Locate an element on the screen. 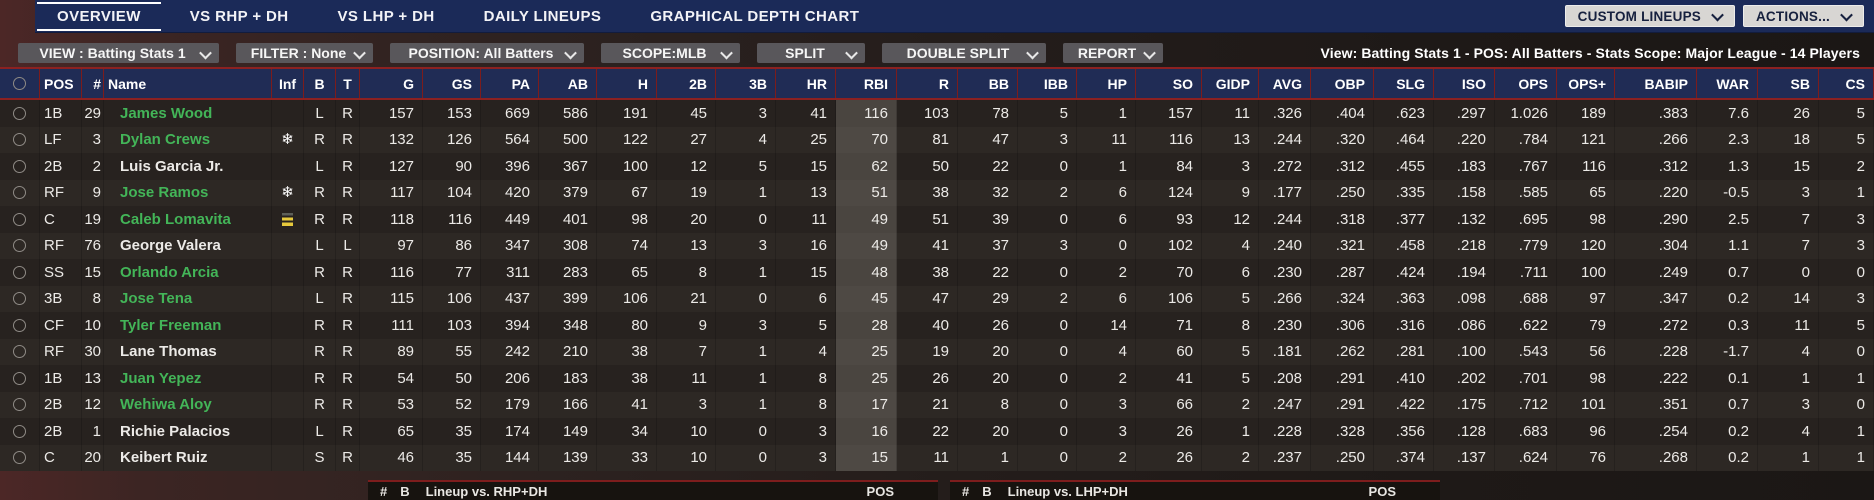  column-header-gs: GS is located at coordinates (452, 83).